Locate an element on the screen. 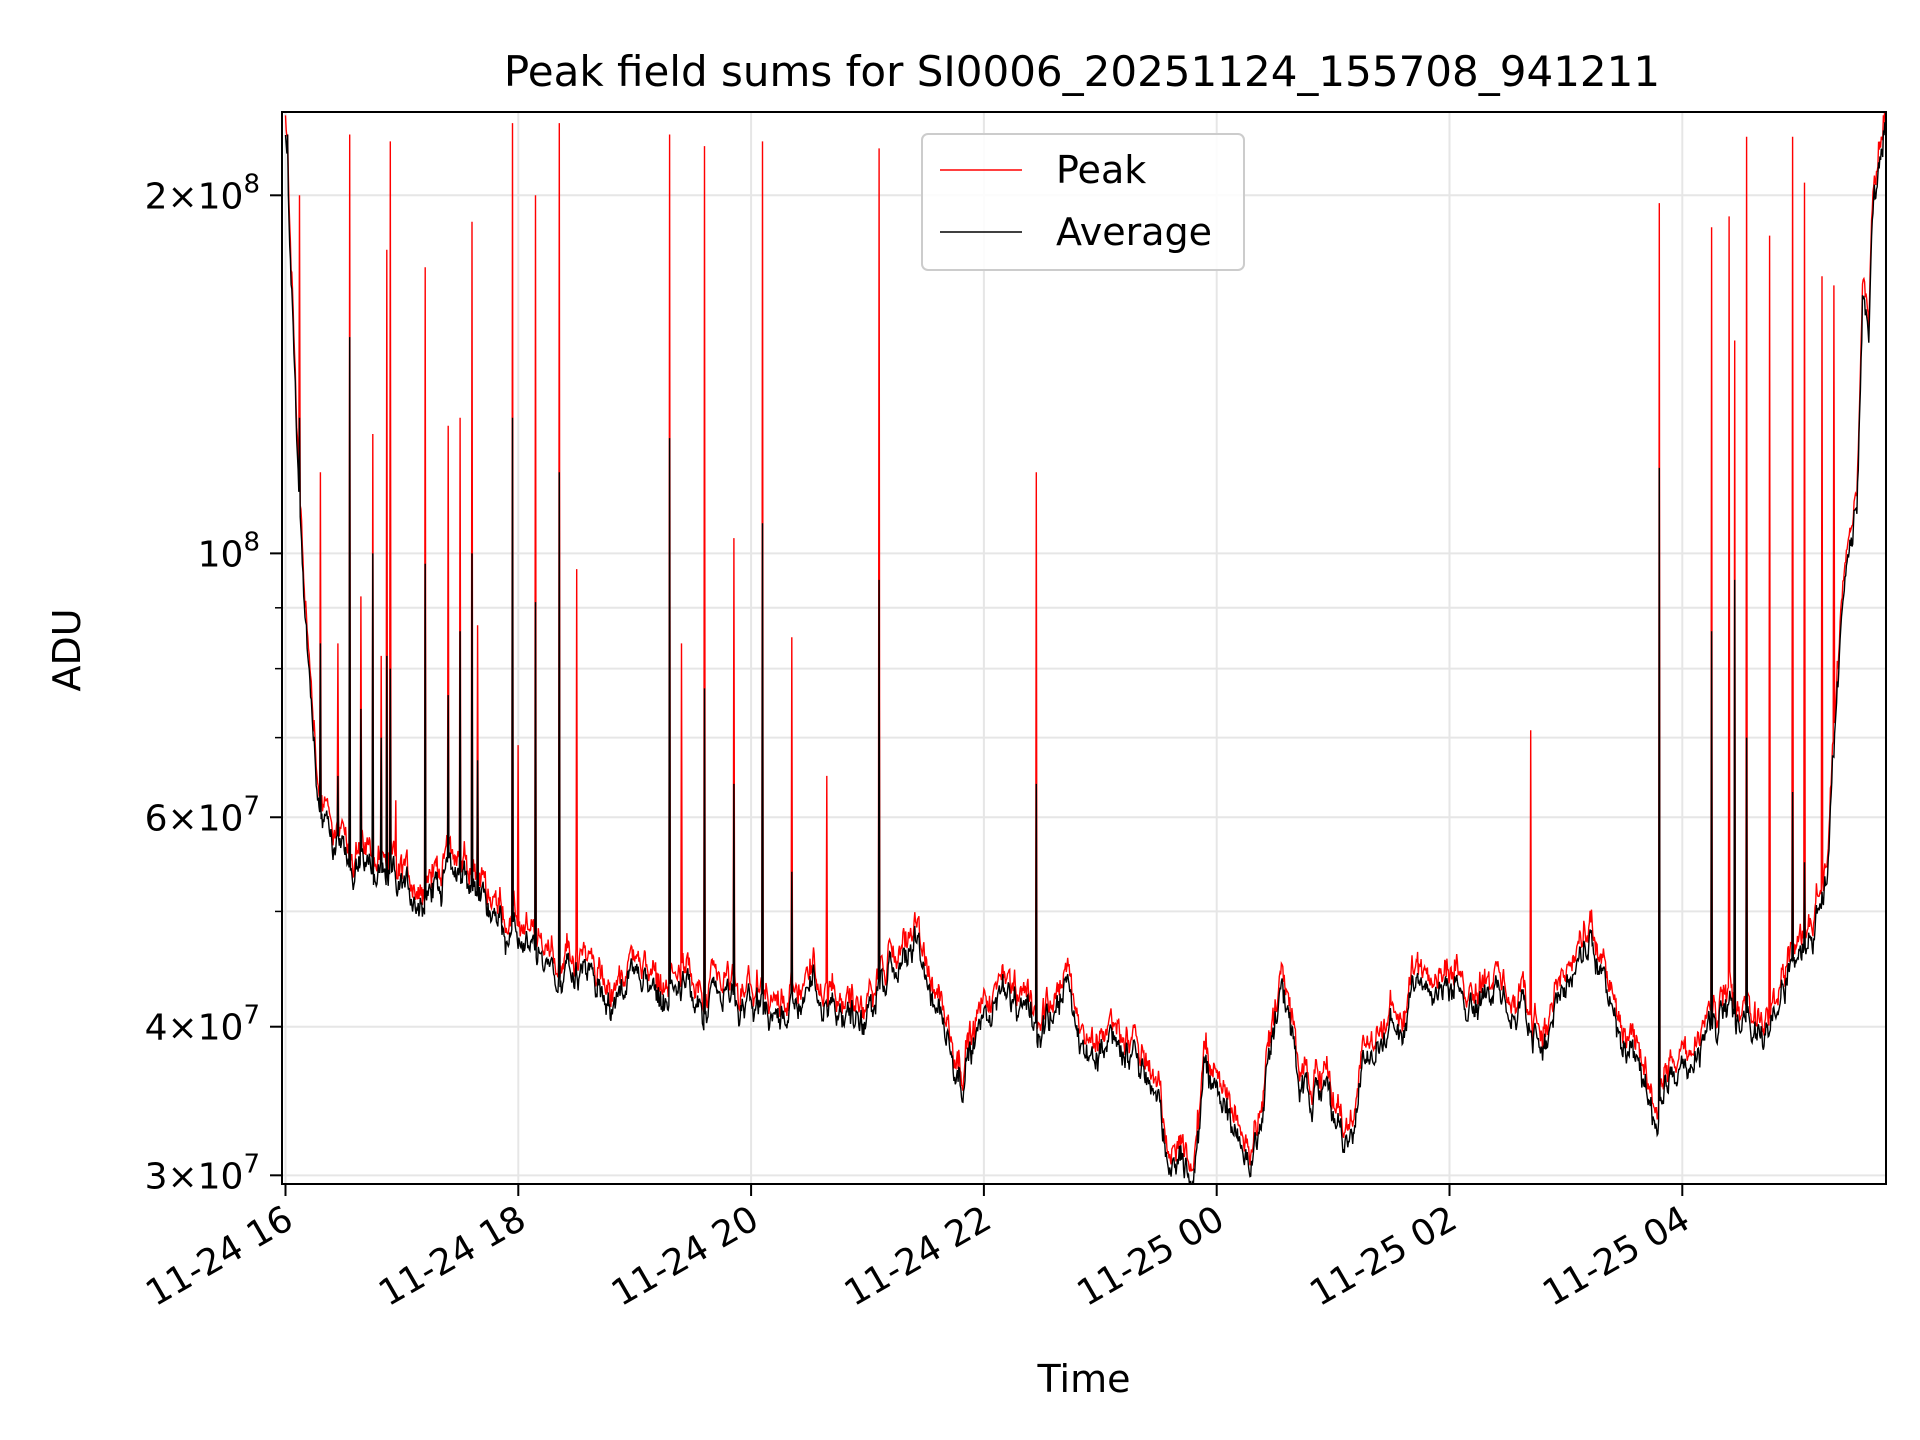  legend-label-peak: Peak is located at coordinates (1101, 170).